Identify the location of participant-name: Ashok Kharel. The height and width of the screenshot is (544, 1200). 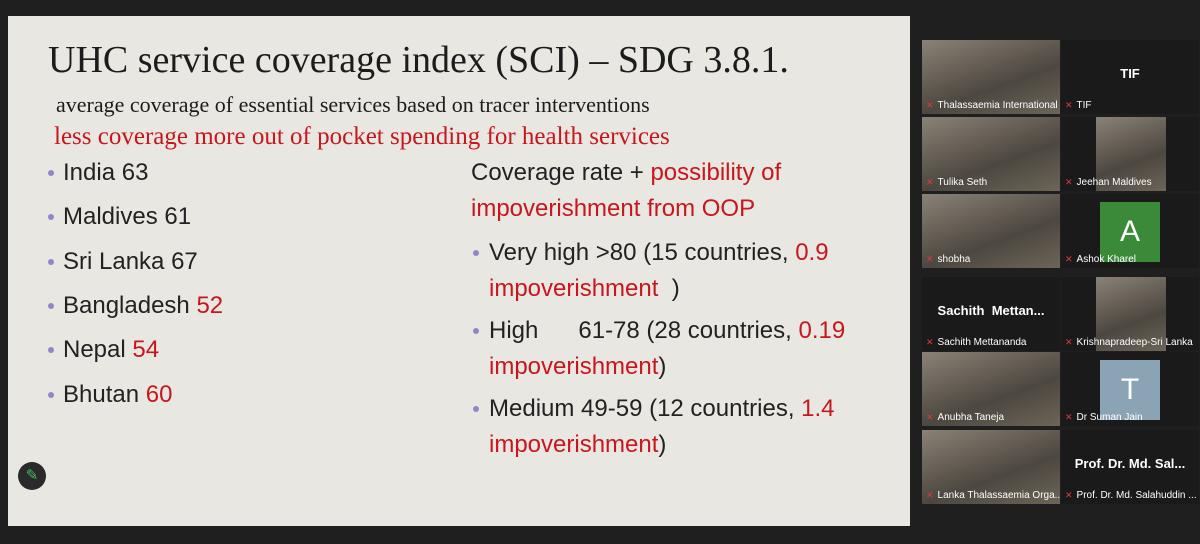
(1100, 259).